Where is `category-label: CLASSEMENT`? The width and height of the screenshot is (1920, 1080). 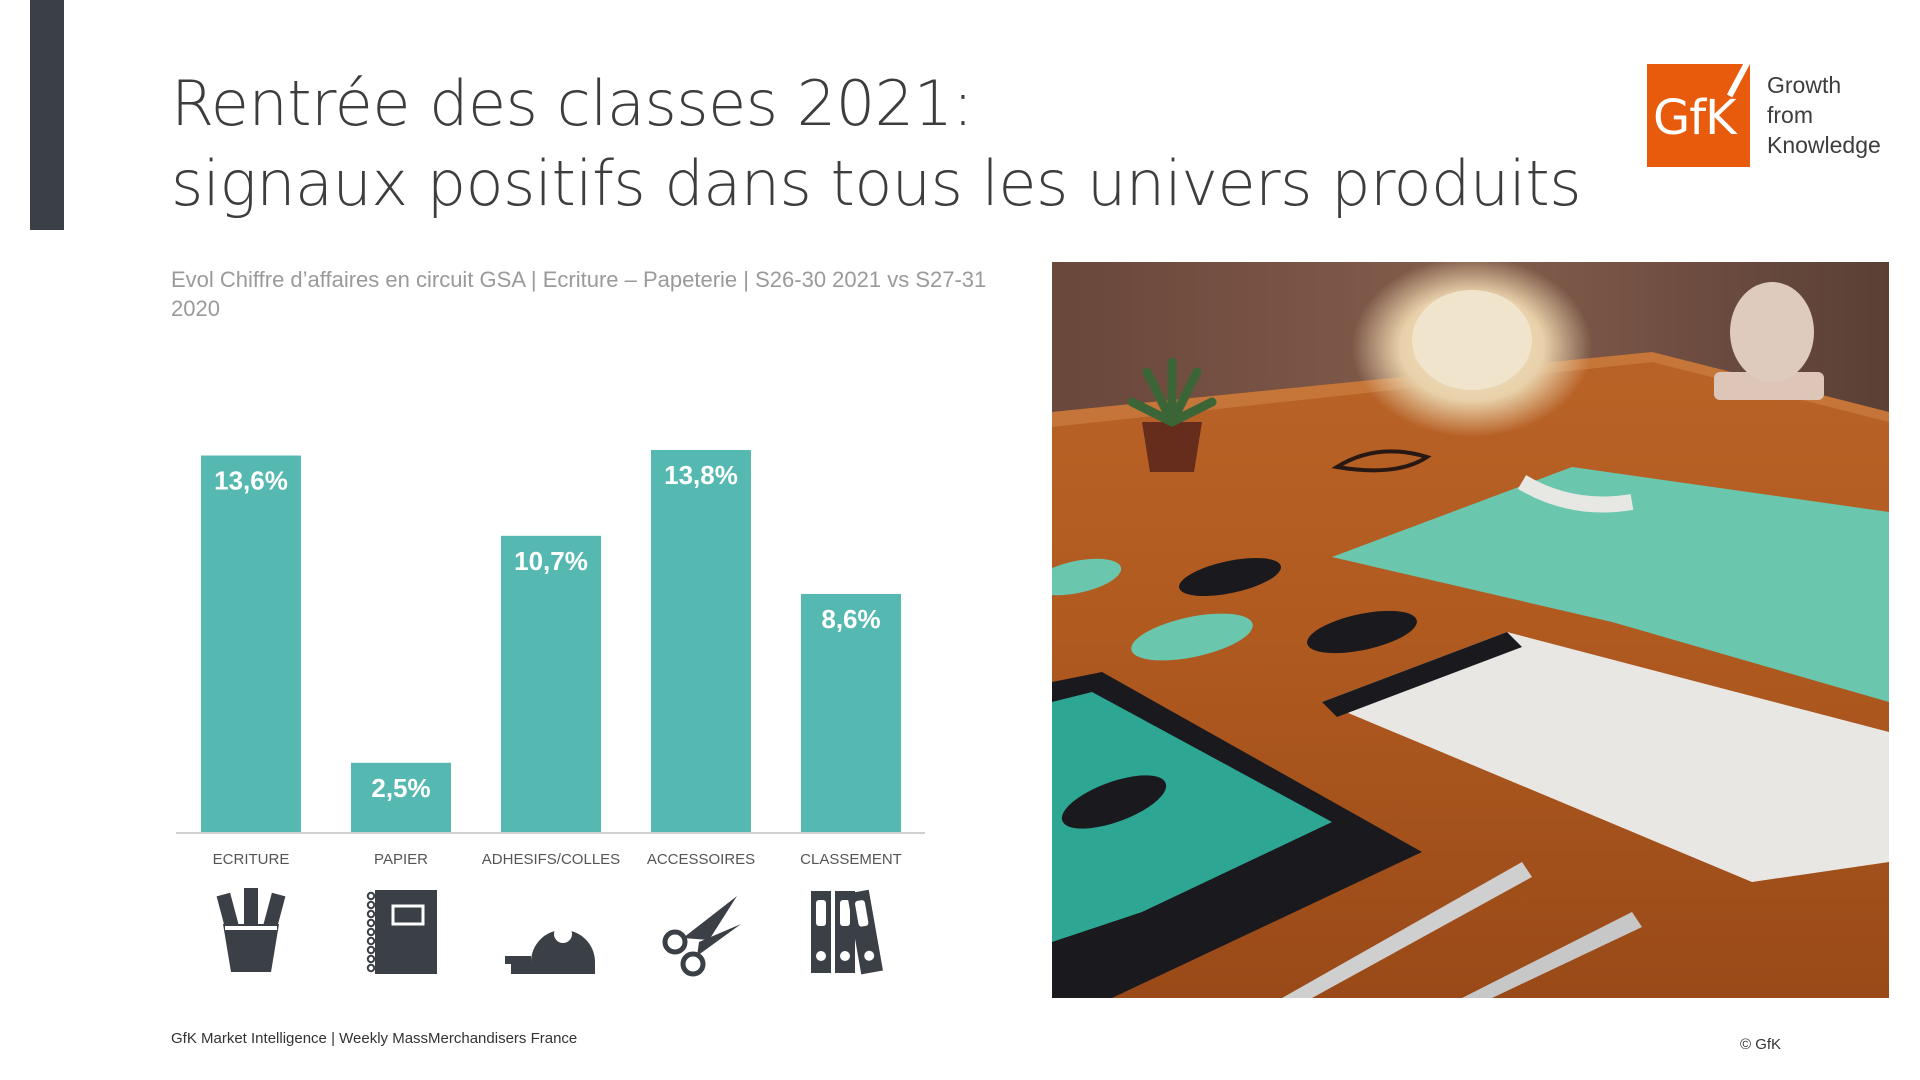 category-label: CLASSEMENT is located at coordinates (851, 859).